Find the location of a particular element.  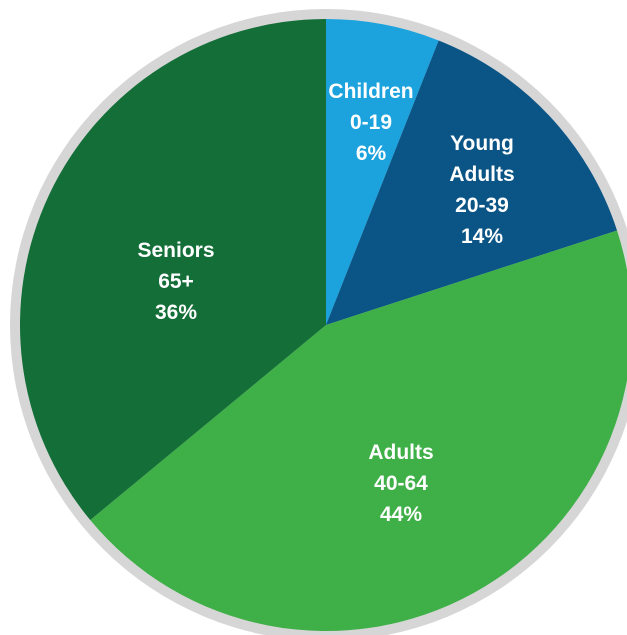

pie-label-line: 65+ is located at coordinates (176, 281).